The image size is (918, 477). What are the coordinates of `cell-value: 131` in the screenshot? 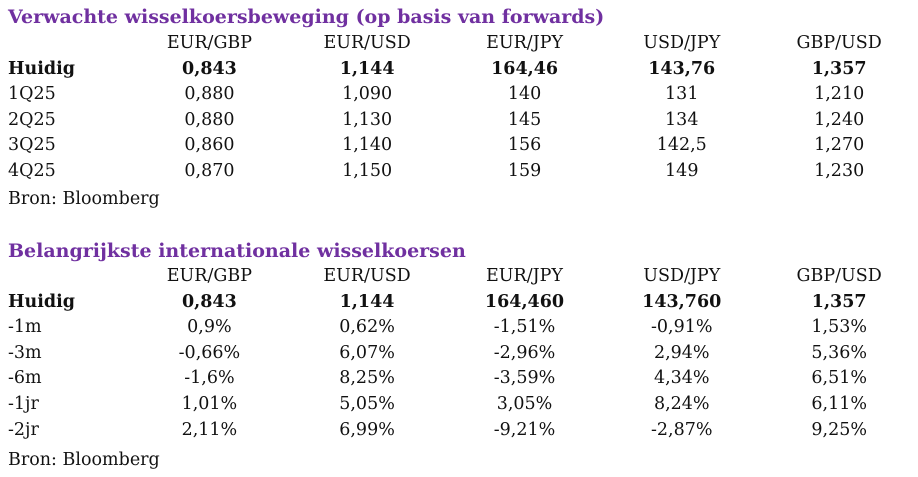 It's located at (682, 94).